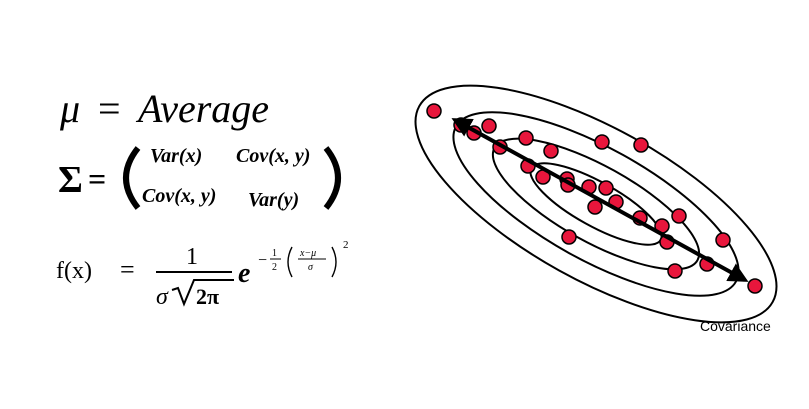 The height and width of the screenshot is (409, 809). I want to click on density-equals: =, so click(127, 269).